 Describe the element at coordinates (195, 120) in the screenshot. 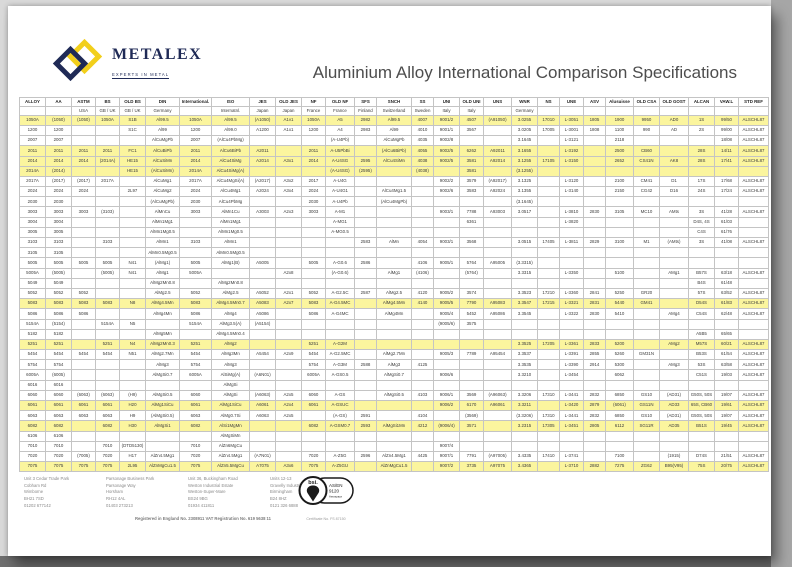

I see `table-cell: 1050A` at that location.